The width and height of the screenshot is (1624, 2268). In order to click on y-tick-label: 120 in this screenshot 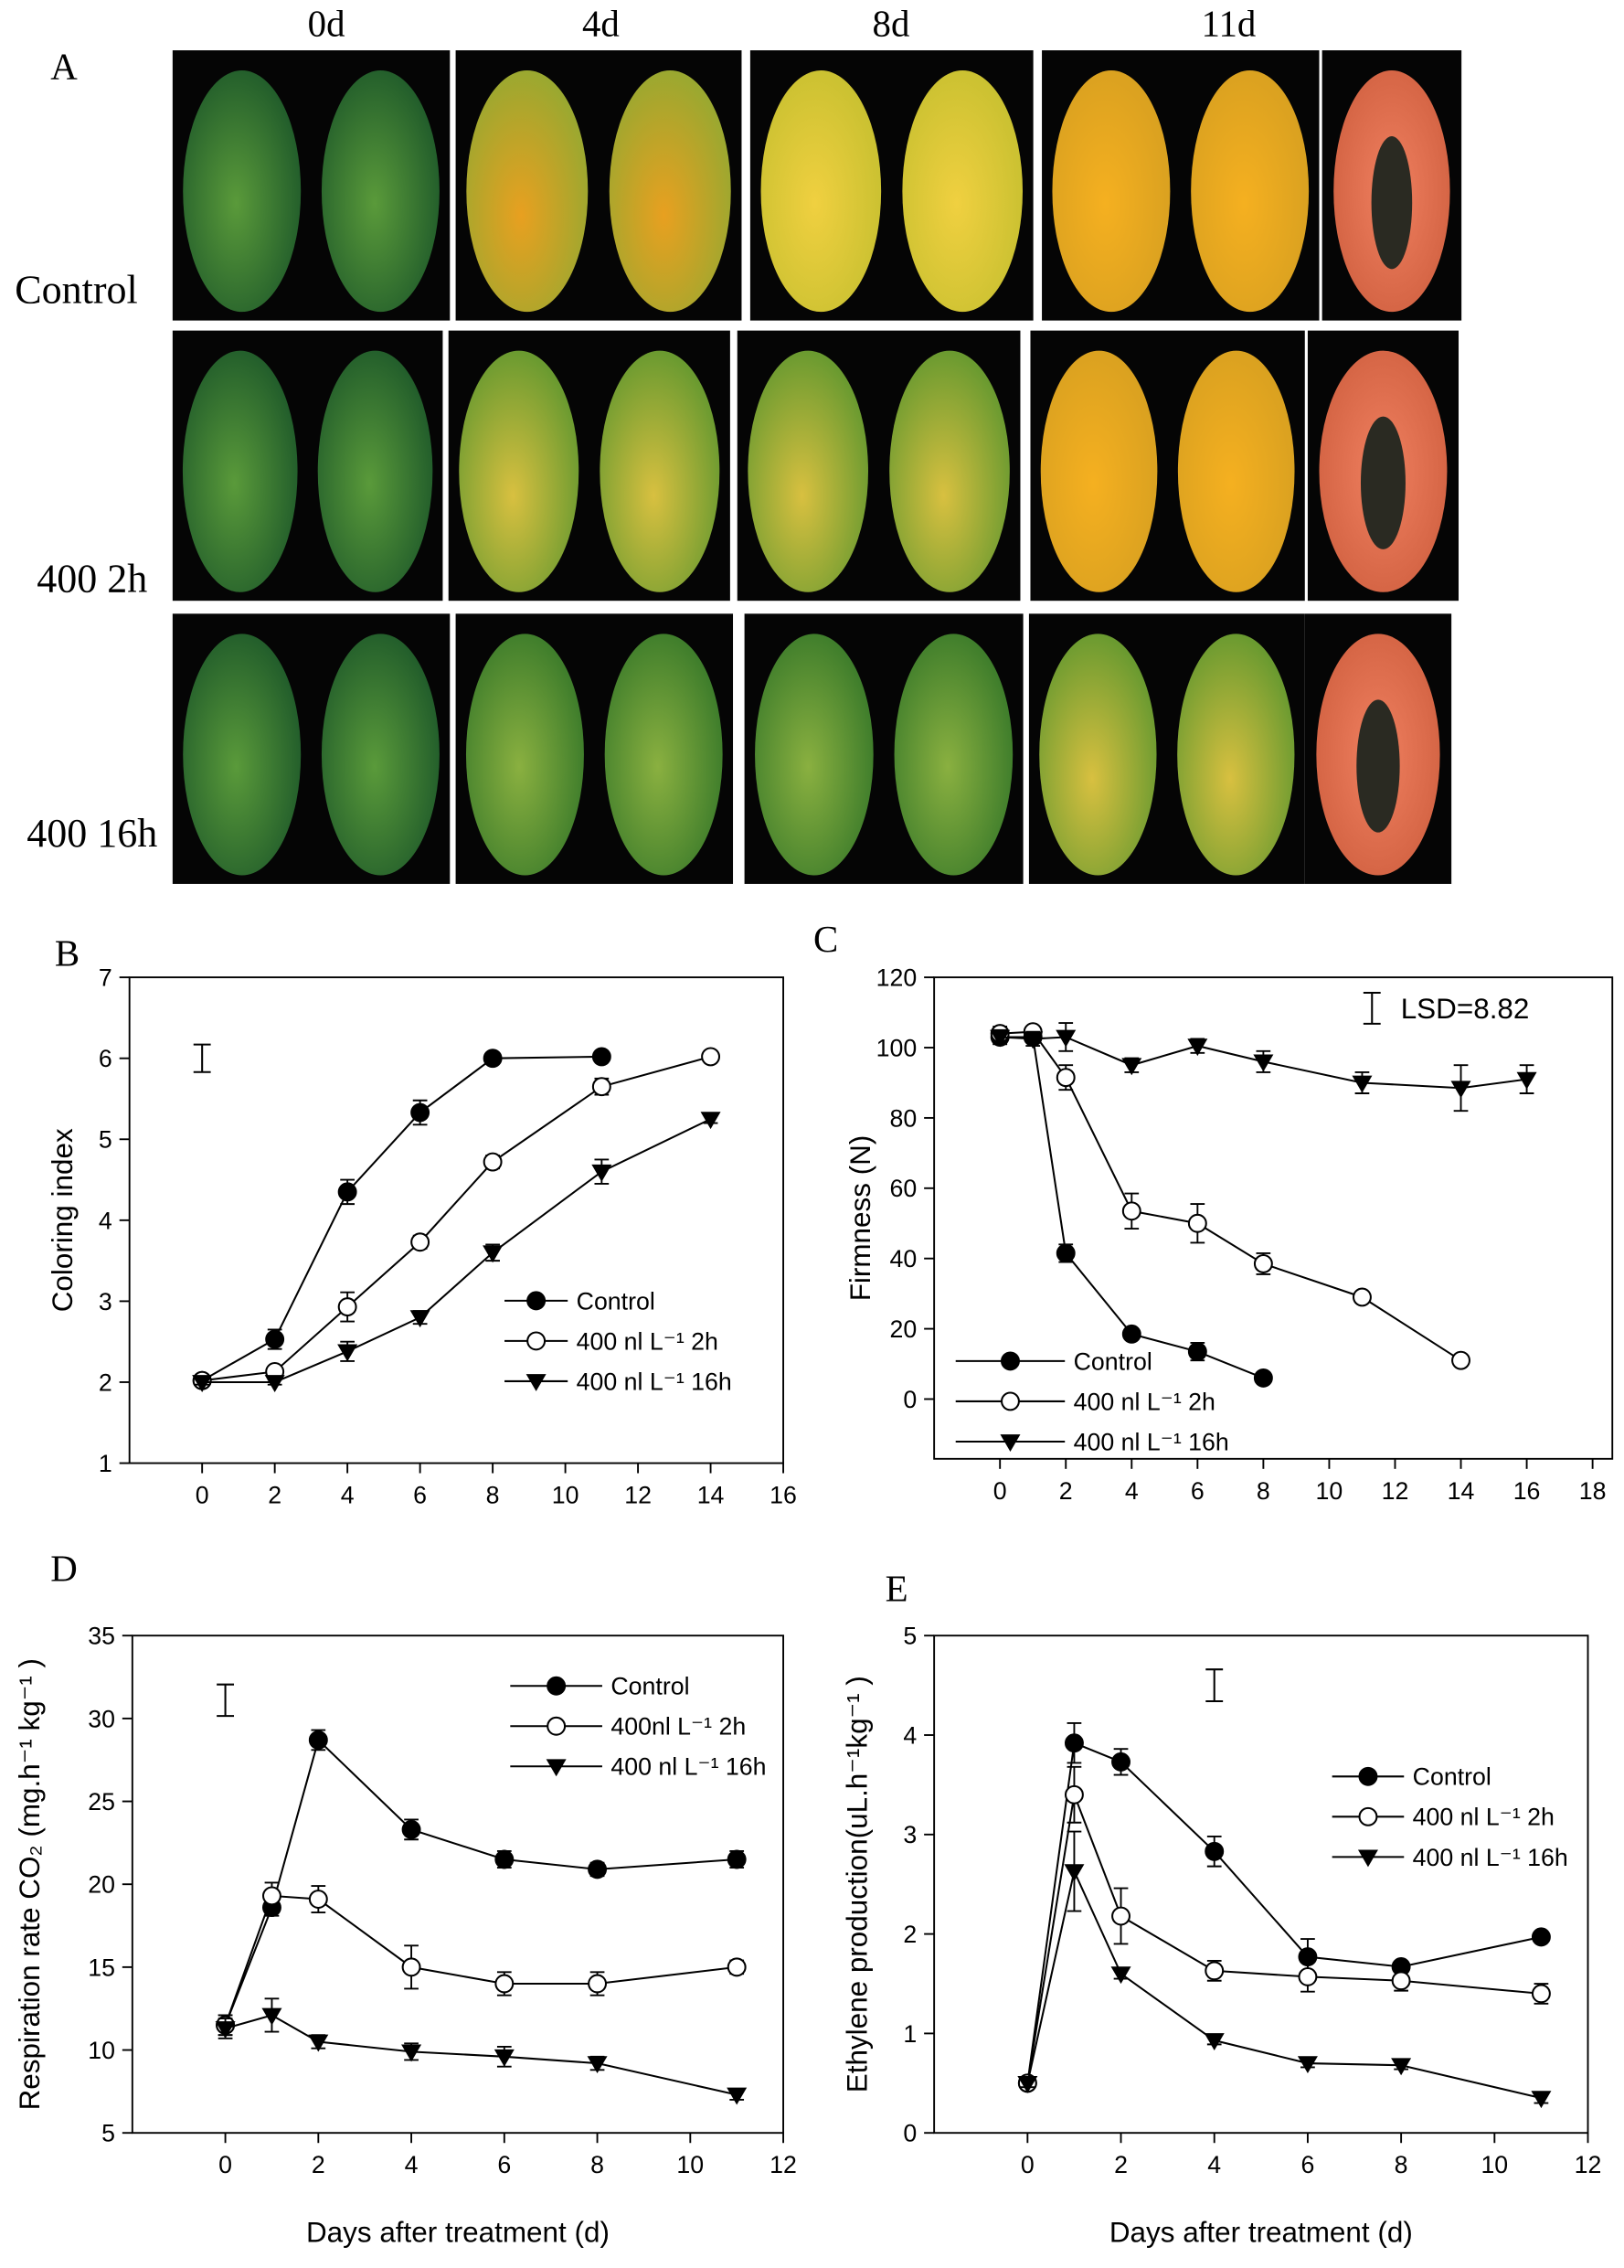, I will do `click(897, 978)`.